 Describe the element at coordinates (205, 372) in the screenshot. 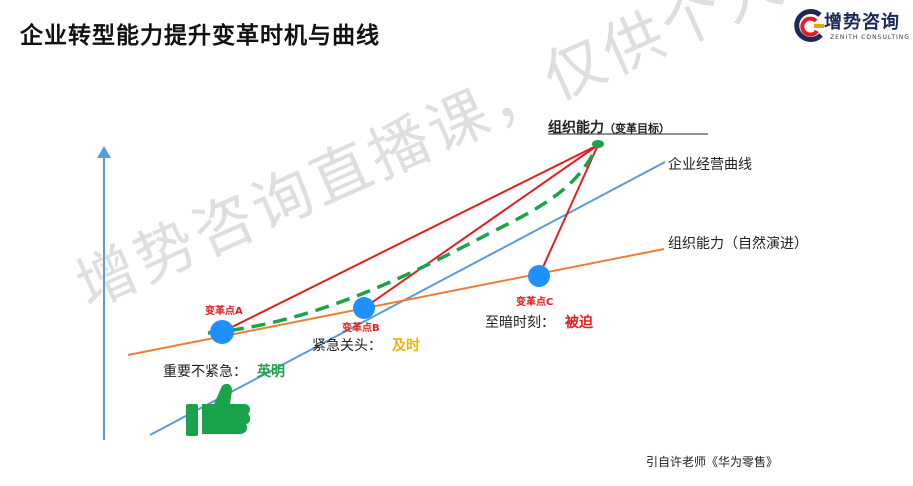

I see `state-a-label: 重要不紧急：` at that location.